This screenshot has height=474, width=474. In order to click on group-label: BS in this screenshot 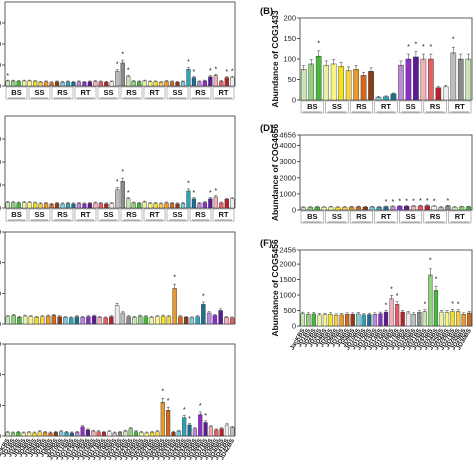, I will do `click(16, 214)`.